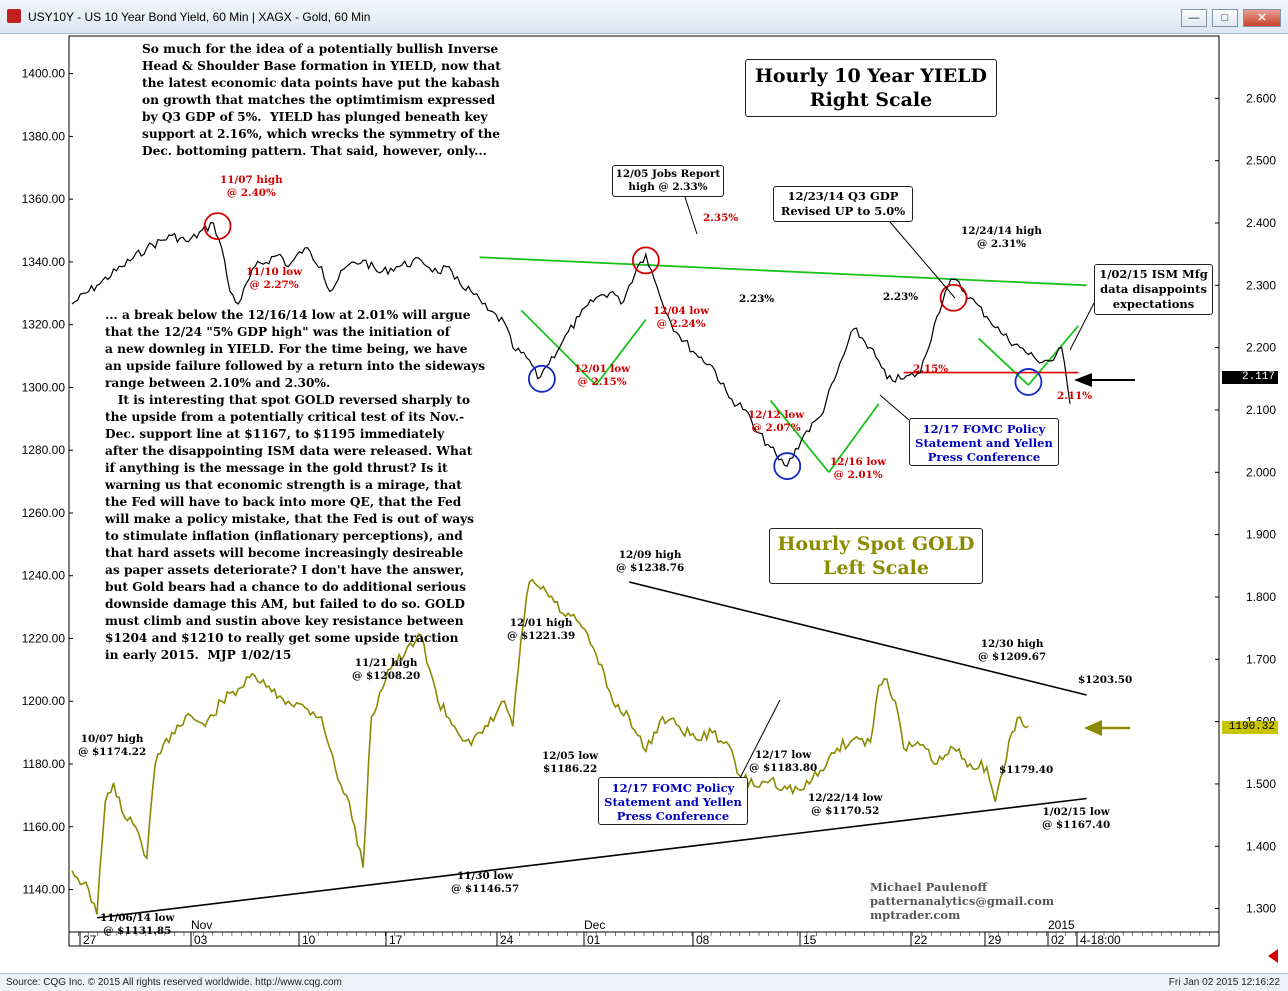 The width and height of the screenshot is (1288, 991). What do you see at coordinates (594, 925) in the screenshot?
I see `month-label: Dec` at bounding box center [594, 925].